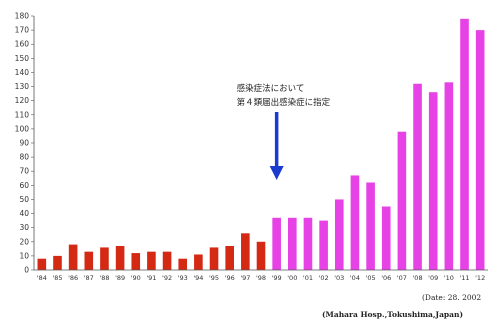 The height and width of the screenshot is (328, 490). Describe the element at coordinates (386, 278) in the screenshot. I see `x-tick-label: '06` at that location.